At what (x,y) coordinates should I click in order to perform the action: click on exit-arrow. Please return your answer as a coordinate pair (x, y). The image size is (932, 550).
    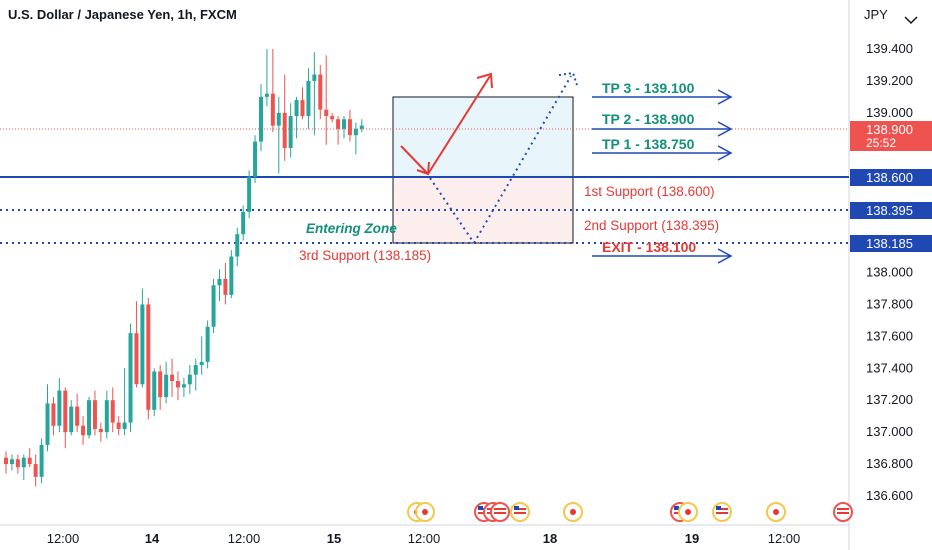
    Looking at the image, I should click on (662, 256).